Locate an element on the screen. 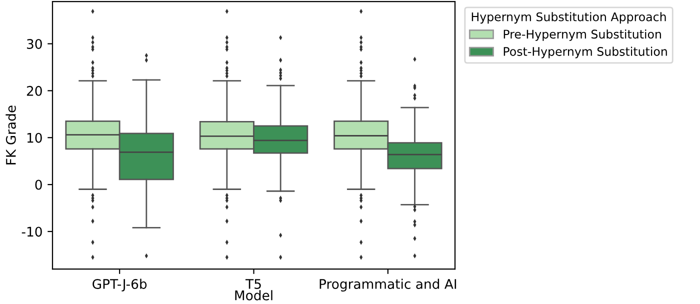  y-axis-title: FK Grade is located at coordinates (11, 135).